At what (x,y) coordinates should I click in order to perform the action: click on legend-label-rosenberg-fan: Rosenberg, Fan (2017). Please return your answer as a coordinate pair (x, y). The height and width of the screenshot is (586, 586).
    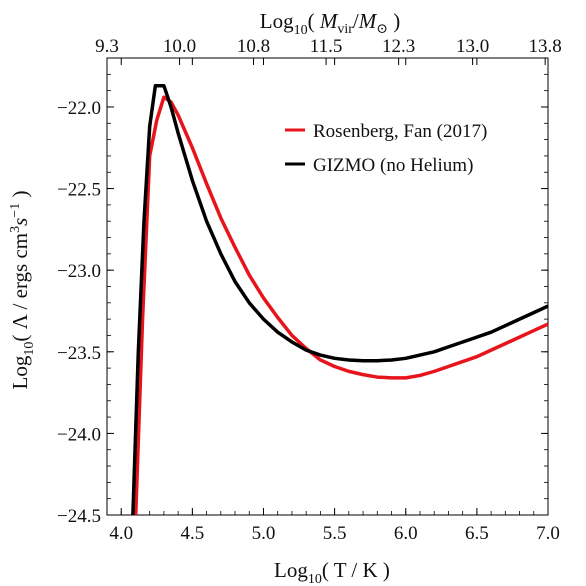
    Looking at the image, I should click on (400, 131).